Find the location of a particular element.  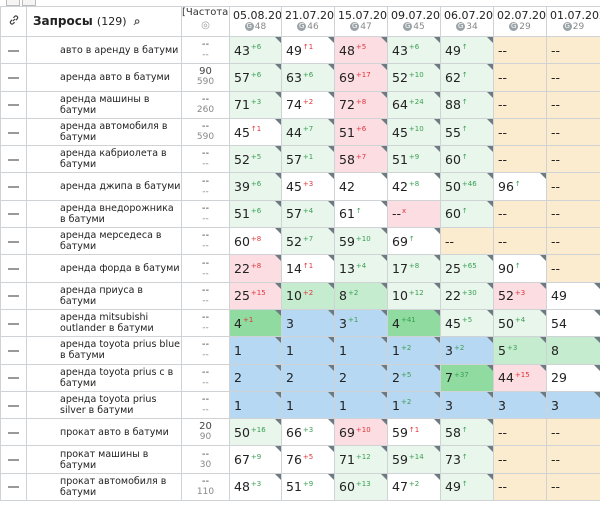

position-cell: 44+15 is located at coordinates (520, 377).